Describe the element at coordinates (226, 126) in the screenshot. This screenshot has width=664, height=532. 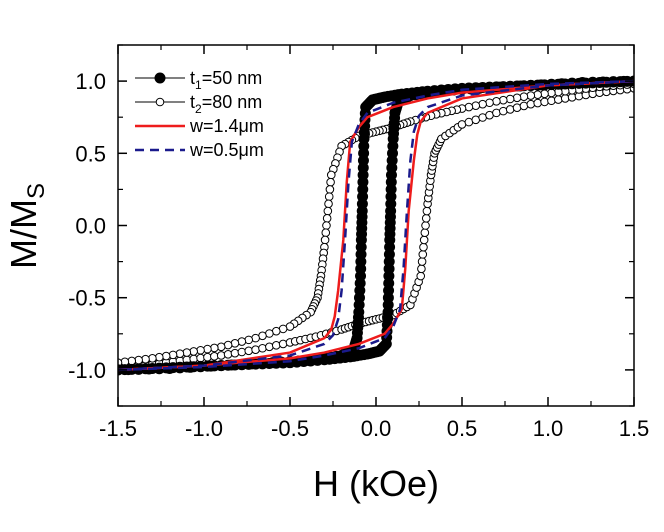
I see `legend-label: w=1.4μm` at that location.